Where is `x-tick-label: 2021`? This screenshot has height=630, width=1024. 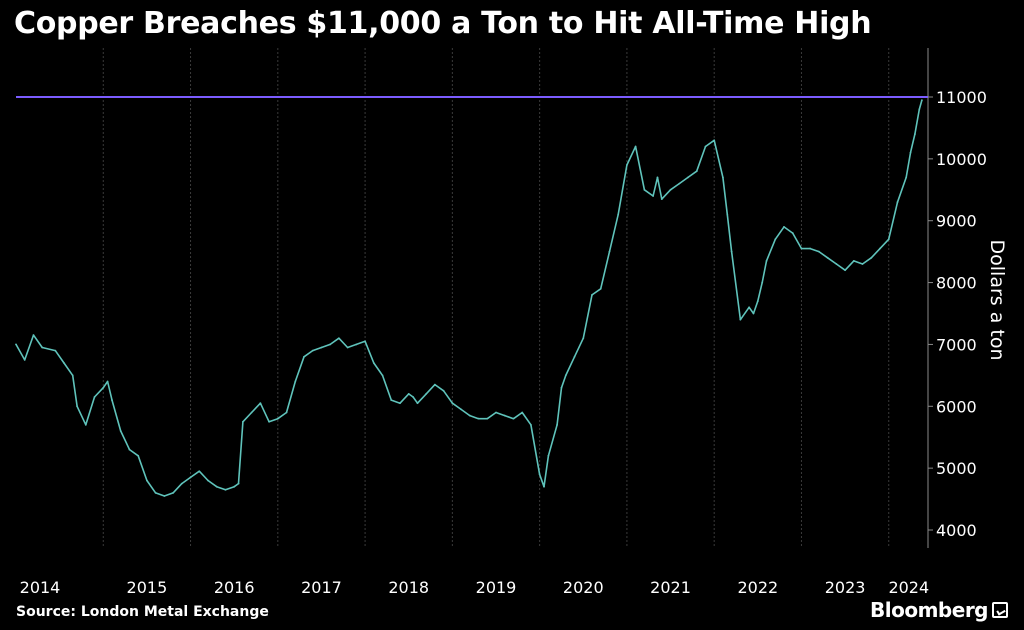 x-tick-label: 2021 is located at coordinates (670, 587).